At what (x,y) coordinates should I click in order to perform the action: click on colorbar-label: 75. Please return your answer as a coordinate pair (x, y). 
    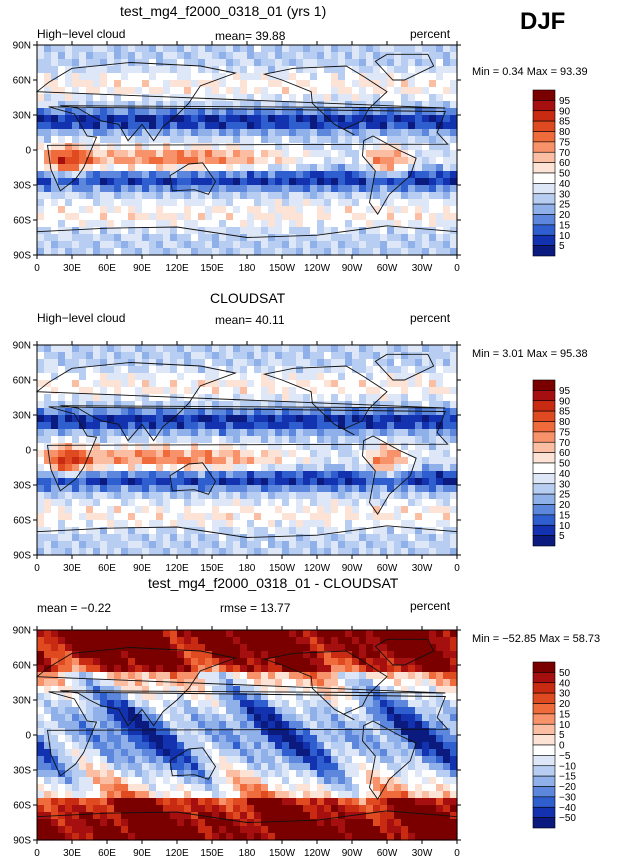
    Looking at the image, I should click on (565, 142).